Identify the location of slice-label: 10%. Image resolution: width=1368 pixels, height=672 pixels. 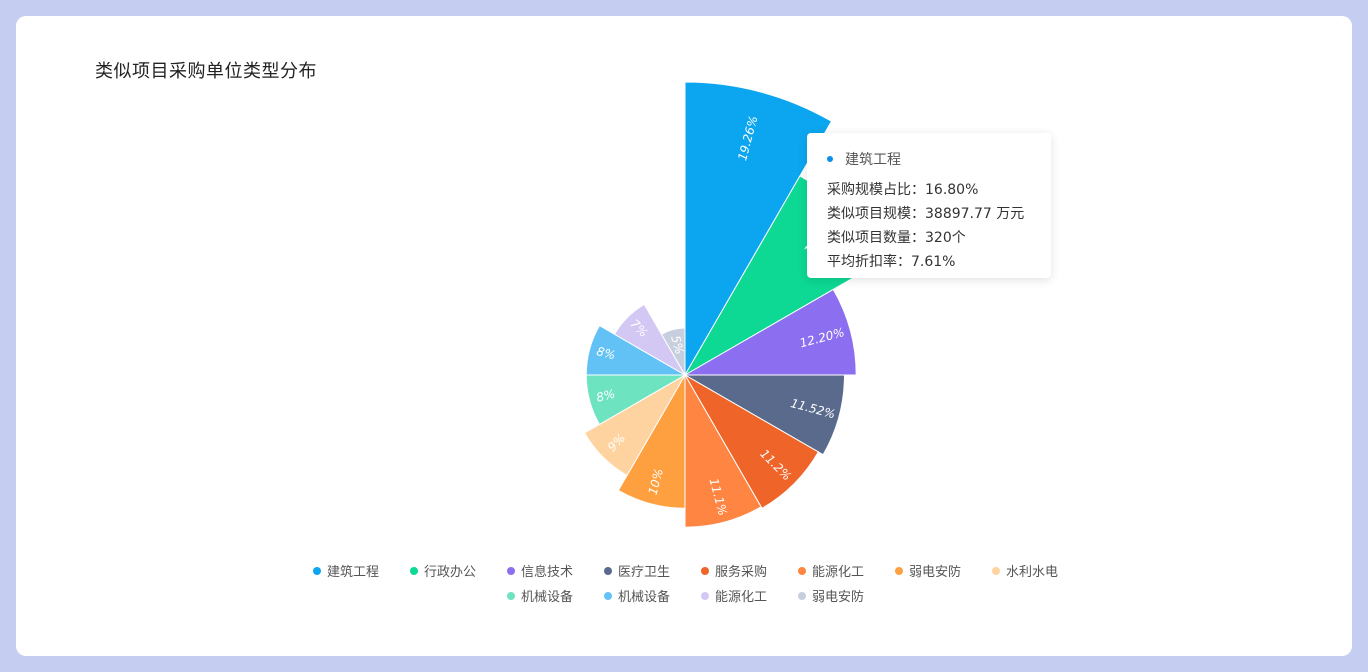
(656, 481).